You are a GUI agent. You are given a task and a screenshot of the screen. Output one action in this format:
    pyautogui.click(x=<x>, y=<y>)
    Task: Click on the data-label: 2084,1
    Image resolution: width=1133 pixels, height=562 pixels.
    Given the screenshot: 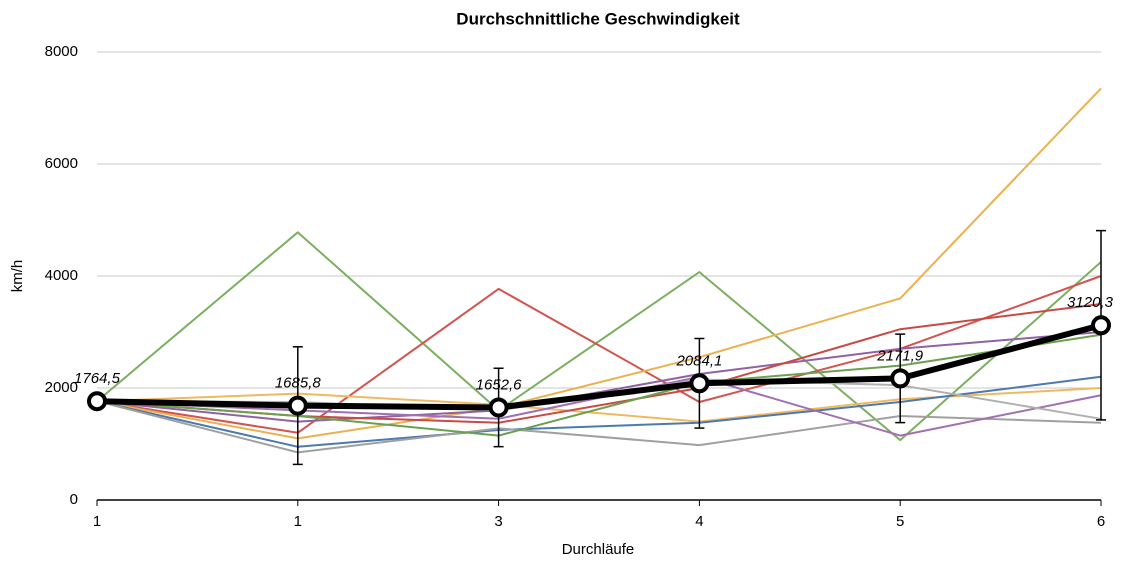 What is the action you would take?
    pyautogui.click(x=698, y=360)
    